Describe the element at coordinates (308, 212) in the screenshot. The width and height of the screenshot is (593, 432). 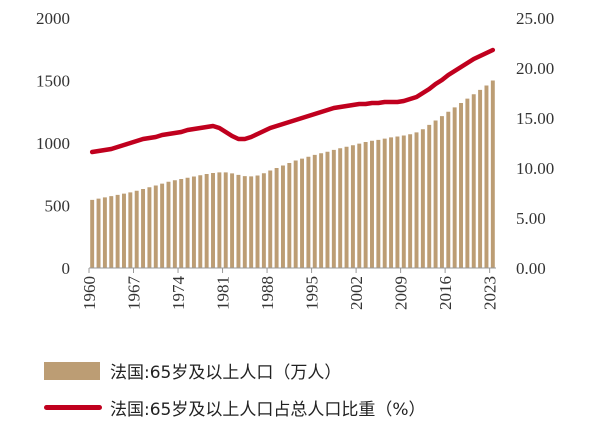
I see `bar-1994` at that location.